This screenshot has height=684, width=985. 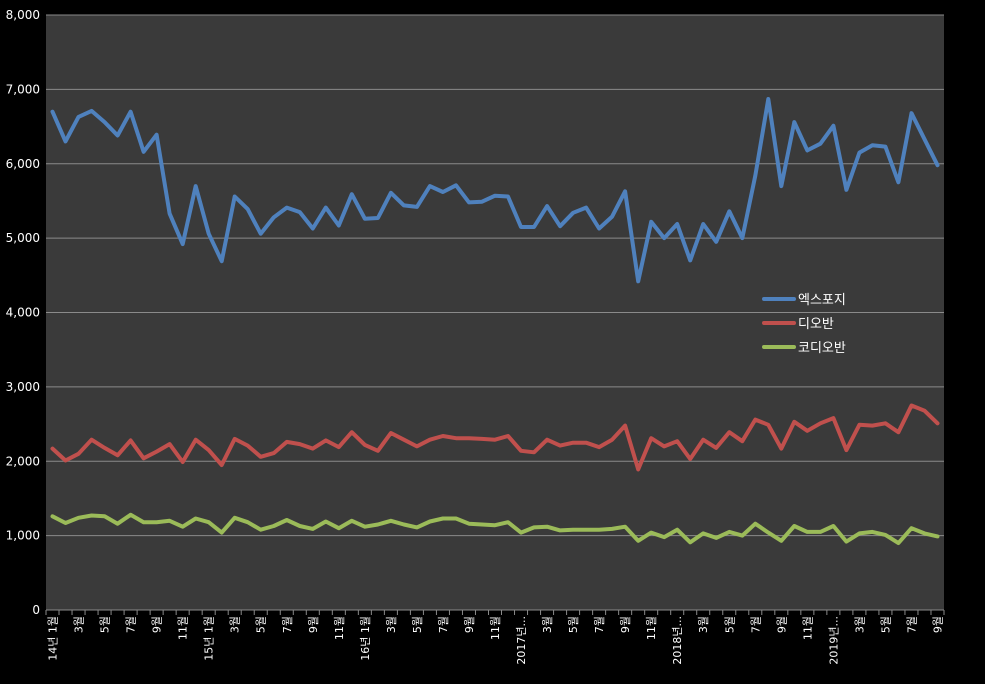 What do you see at coordinates (53, 638) in the screenshot?
I see `x-tick-label: 14년 1월` at bounding box center [53, 638].